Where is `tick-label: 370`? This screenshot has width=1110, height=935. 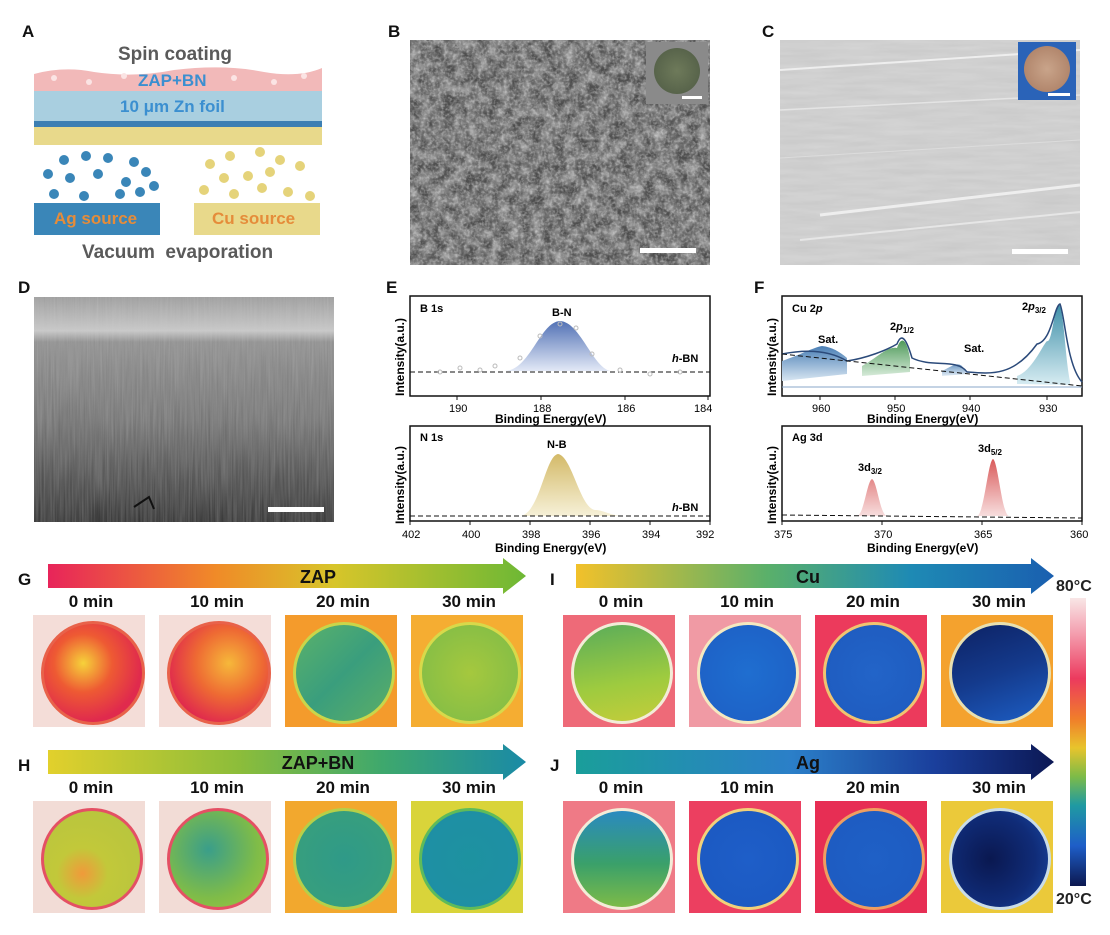
tick-label: 370 is located at coordinates (883, 535).